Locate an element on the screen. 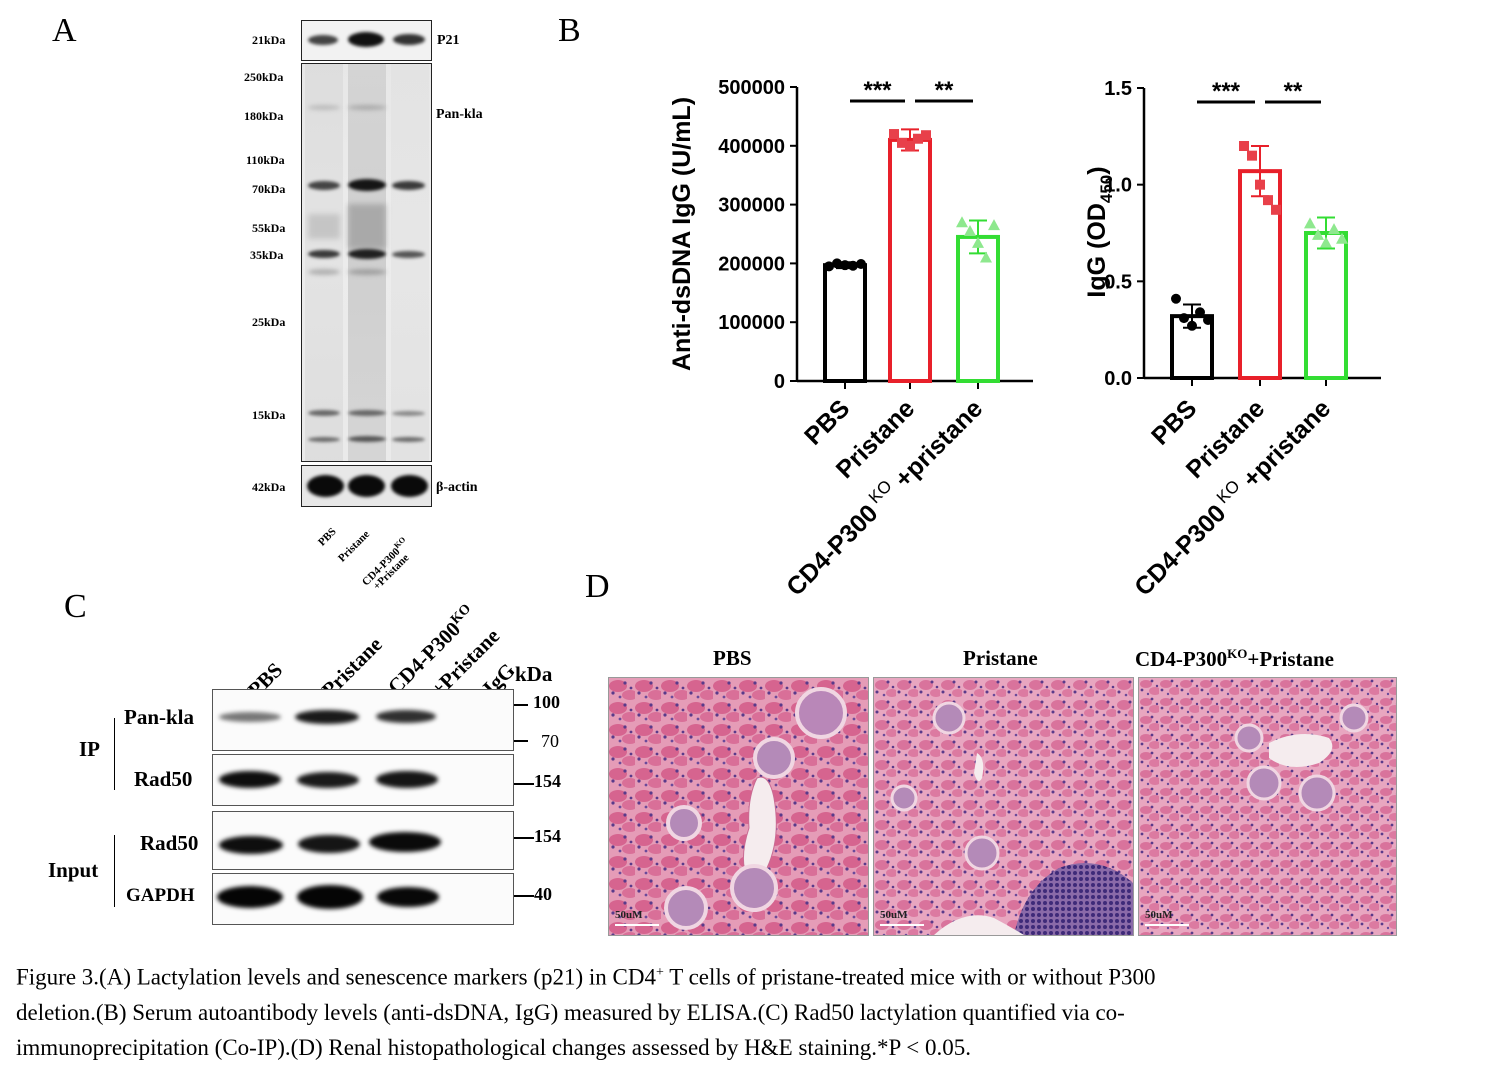 The width and height of the screenshot is (1492, 1065). histology-image-pristane: 50uM is located at coordinates (1003, 806).